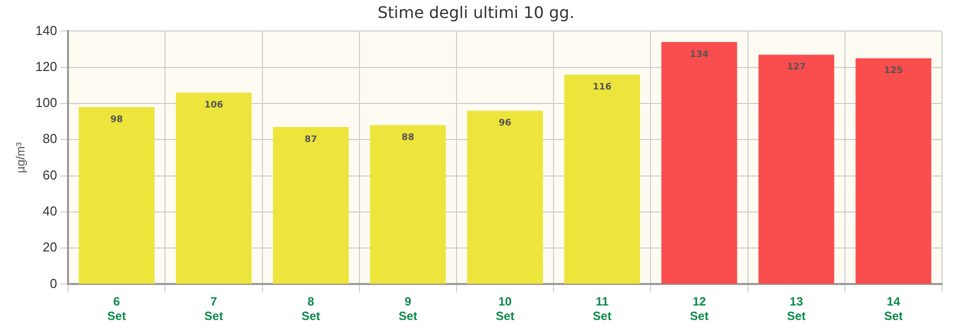  Describe the element at coordinates (214, 105) in the screenshot. I see `data-label: 106` at that location.